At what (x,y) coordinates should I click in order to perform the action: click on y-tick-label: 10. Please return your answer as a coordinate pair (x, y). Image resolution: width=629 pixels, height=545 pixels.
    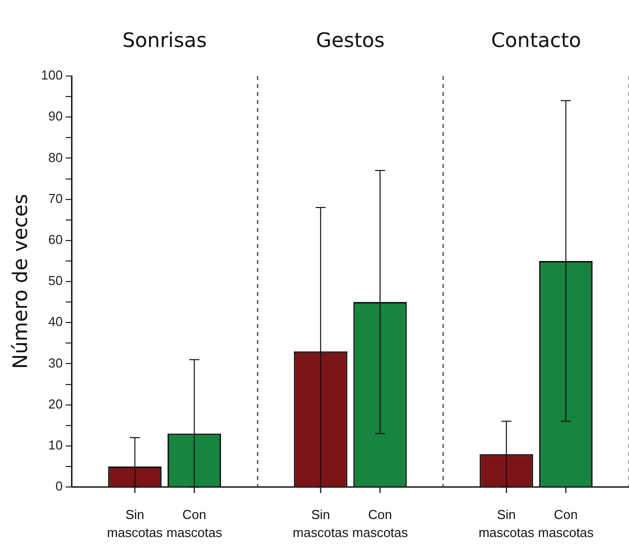
    Looking at the image, I should click on (55, 444).